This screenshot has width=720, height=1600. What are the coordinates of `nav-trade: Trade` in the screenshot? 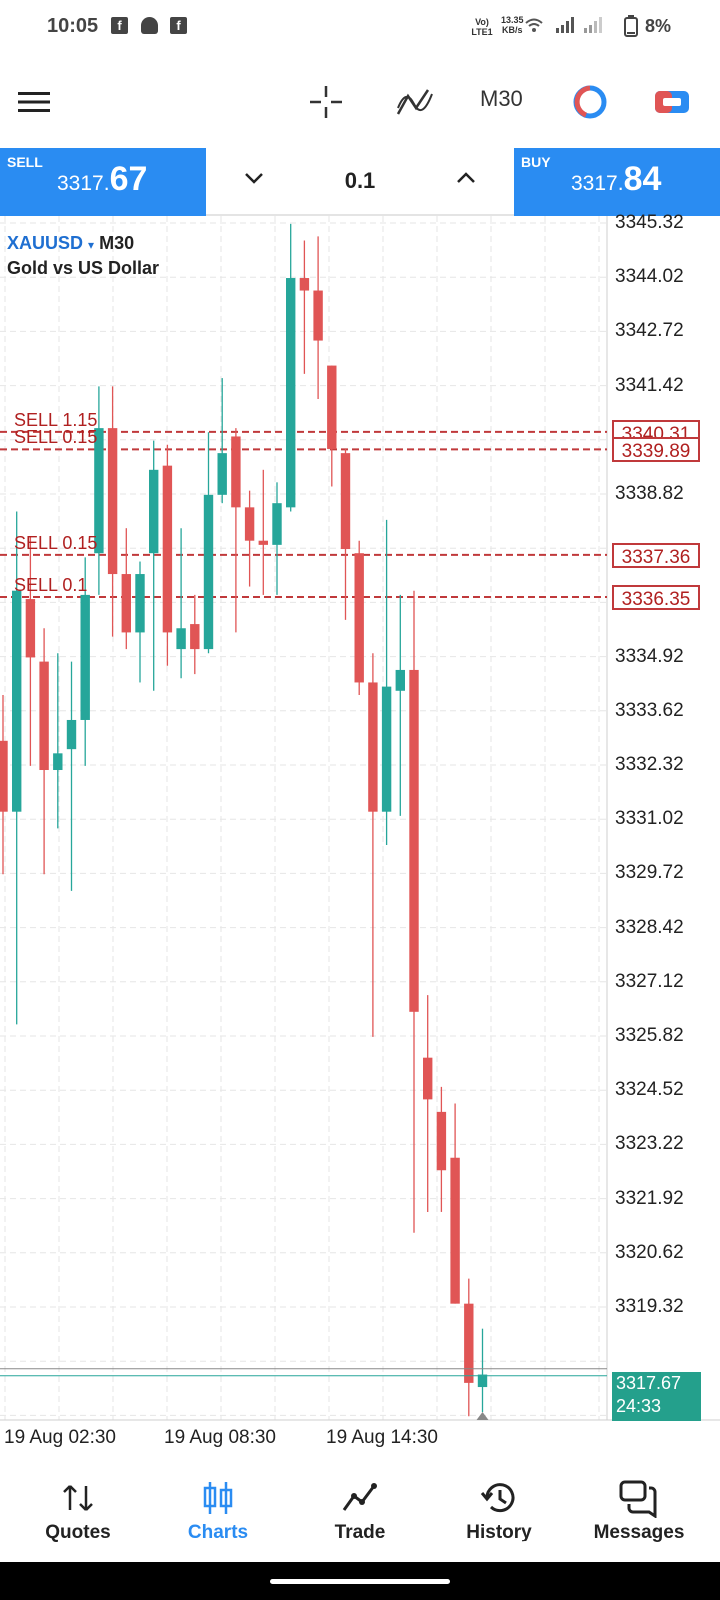 It's located at (360, 1506).